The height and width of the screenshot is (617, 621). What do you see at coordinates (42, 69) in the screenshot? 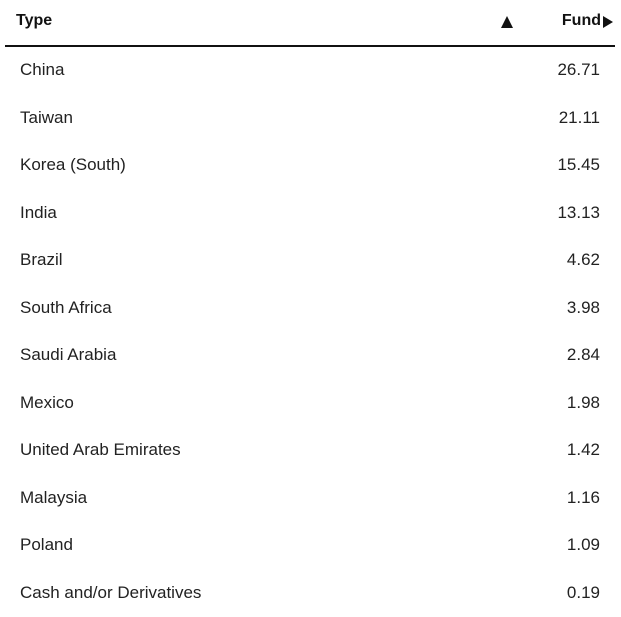
I see `country-name: China` at bounding box center [42, 69].